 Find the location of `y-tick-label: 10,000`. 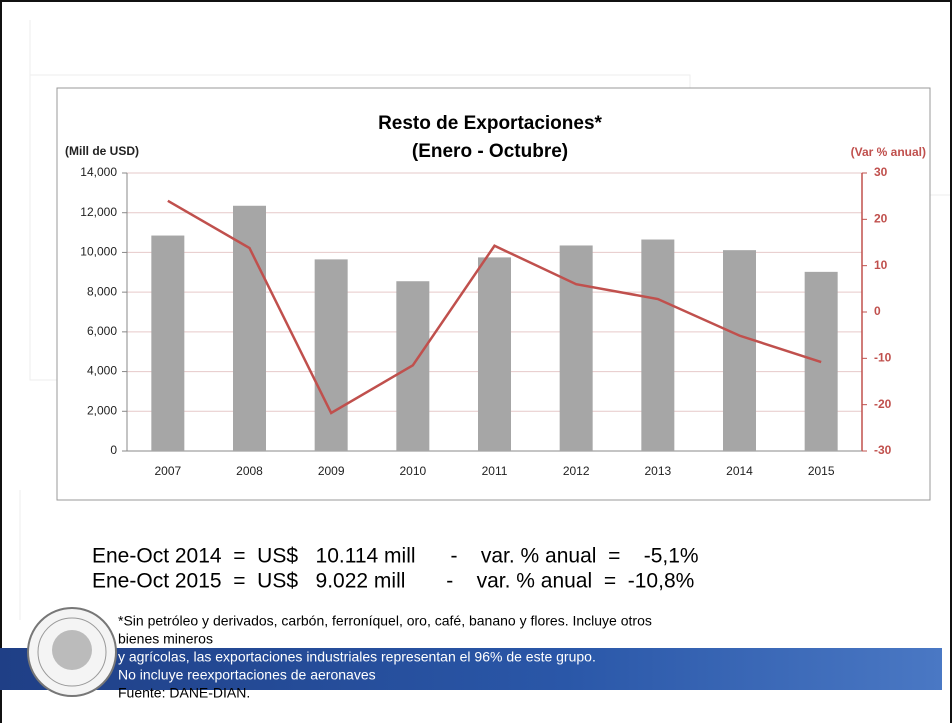

y-tick-label: 10,000 is located at coordinates (98, 252).